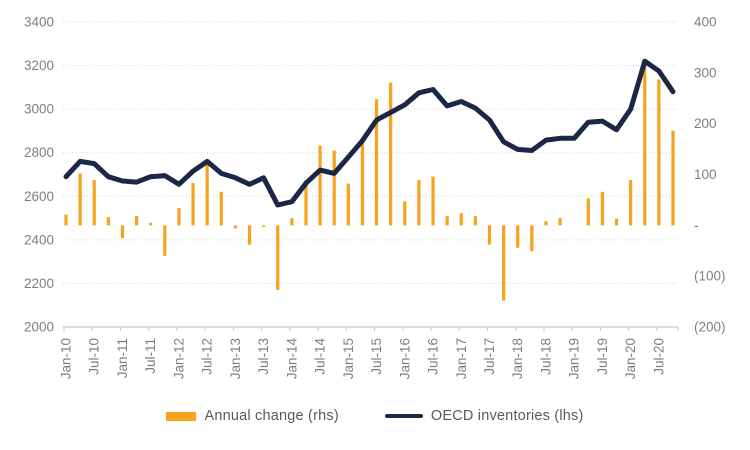 The width and height of the screenshot is (750, 450). What do you see at coordinates (39, 327) in the screenshot?
I see `left-axis-tick-label: 2000` at bounding box center [39, 327].